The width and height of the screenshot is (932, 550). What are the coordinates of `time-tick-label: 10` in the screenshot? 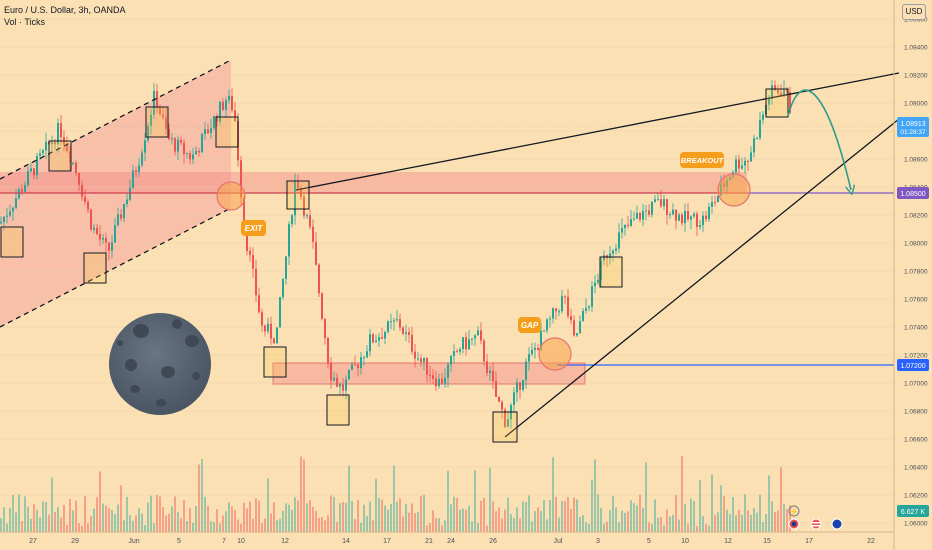 It's located at (685, 541).